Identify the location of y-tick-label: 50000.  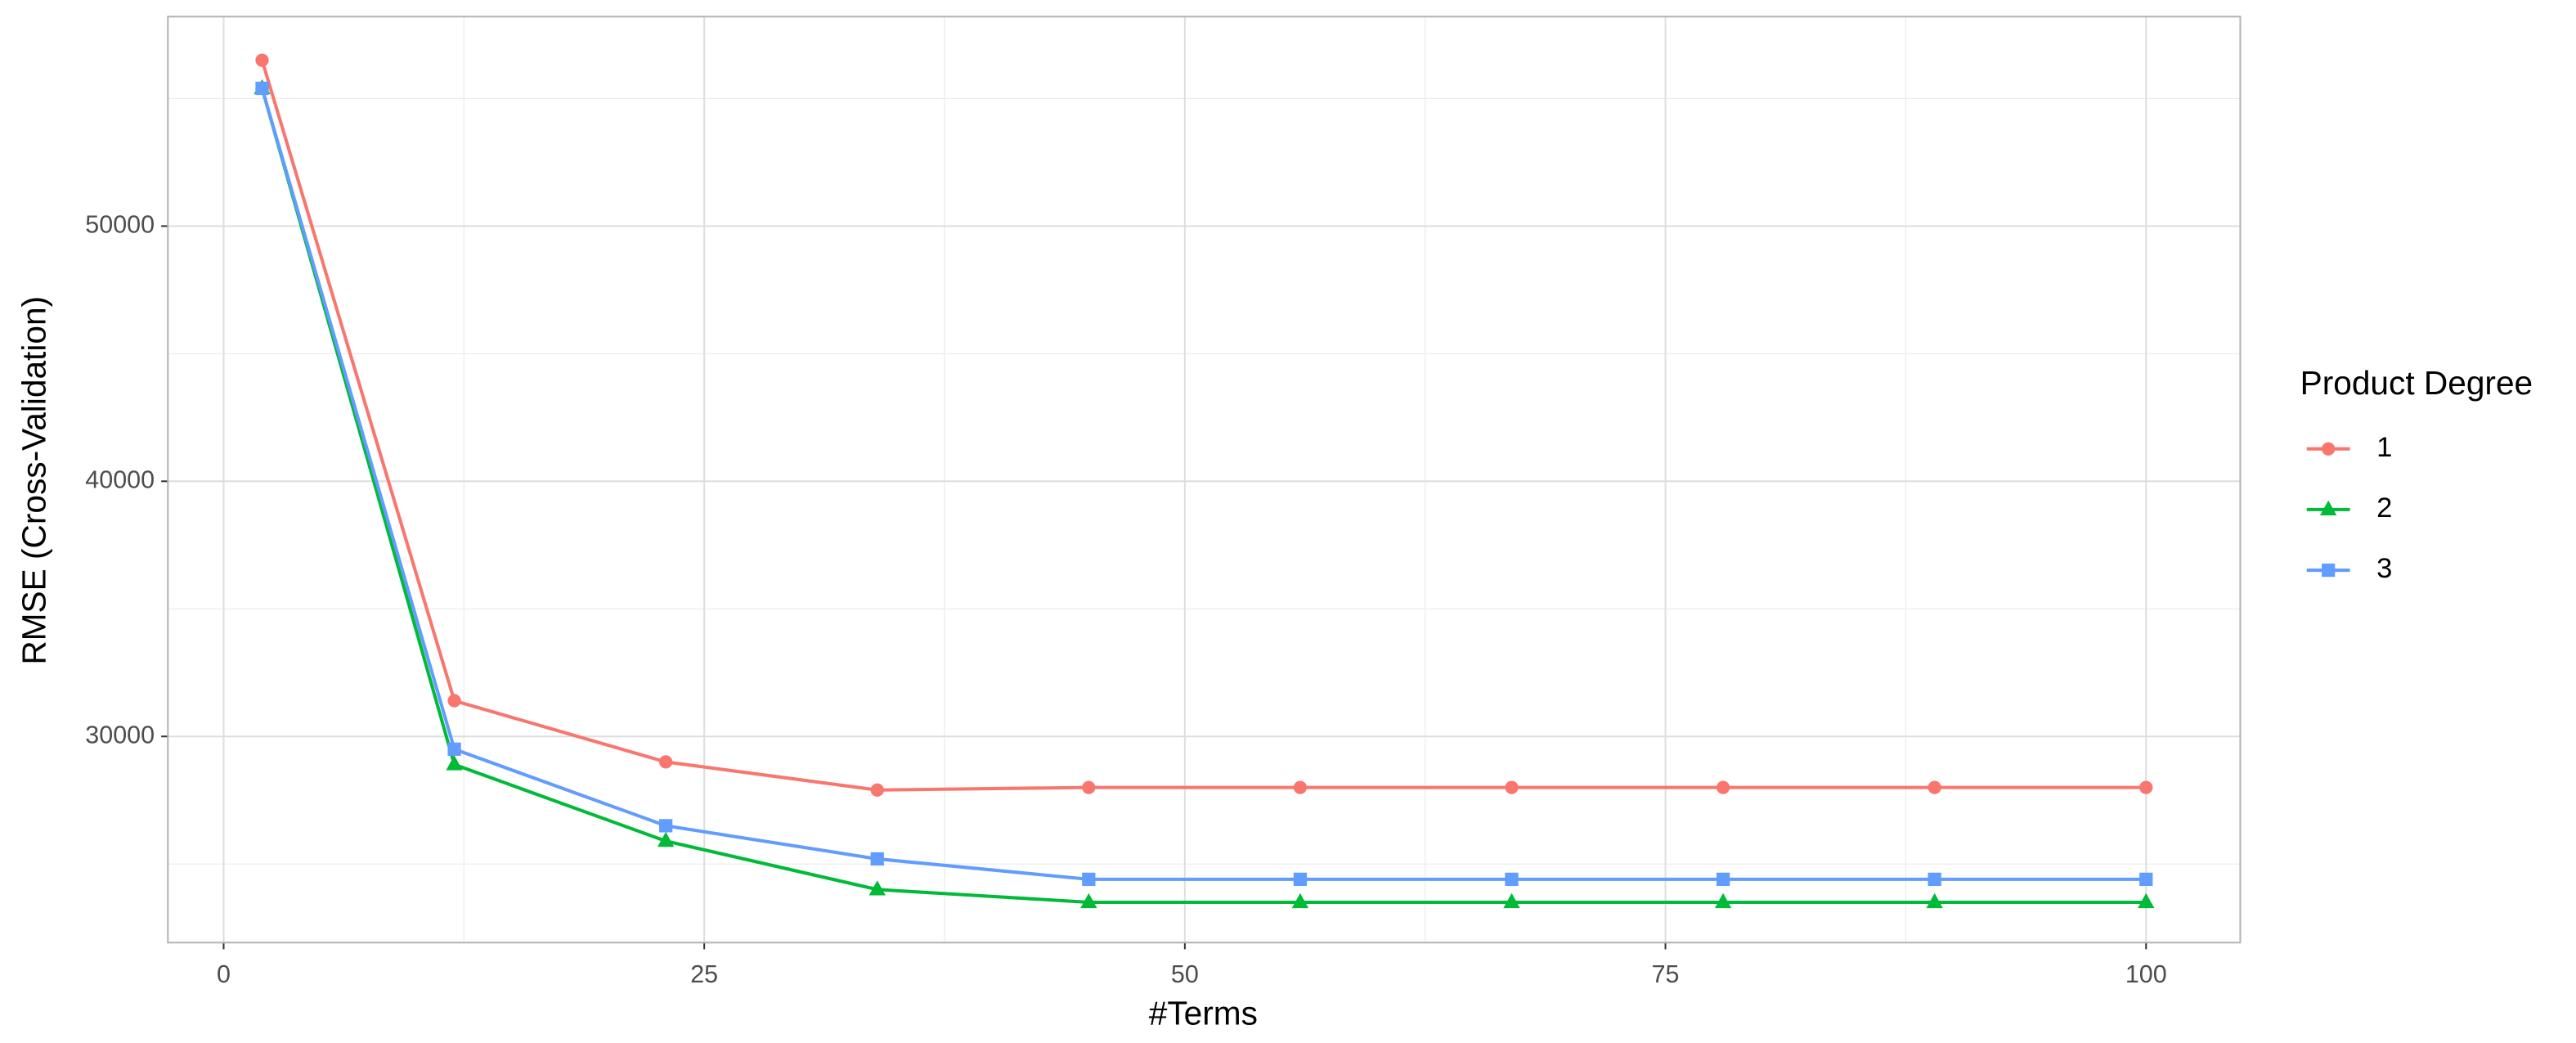
(120, 224).